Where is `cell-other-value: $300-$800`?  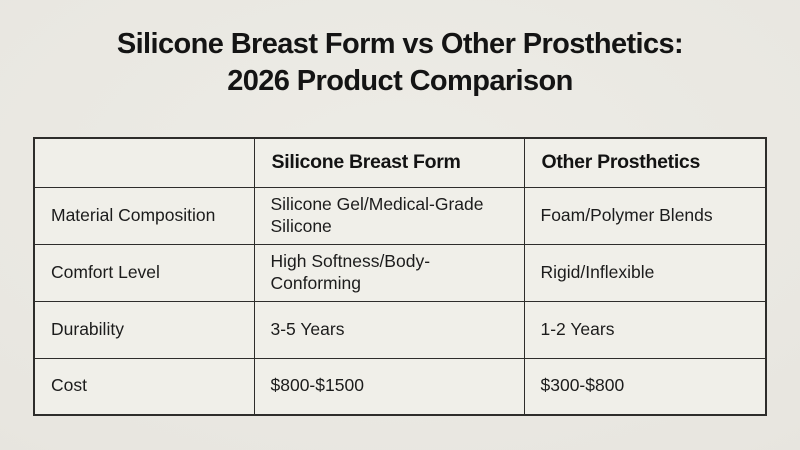
cell-other-value: $300-$800 is located at coordinates (645, 386).